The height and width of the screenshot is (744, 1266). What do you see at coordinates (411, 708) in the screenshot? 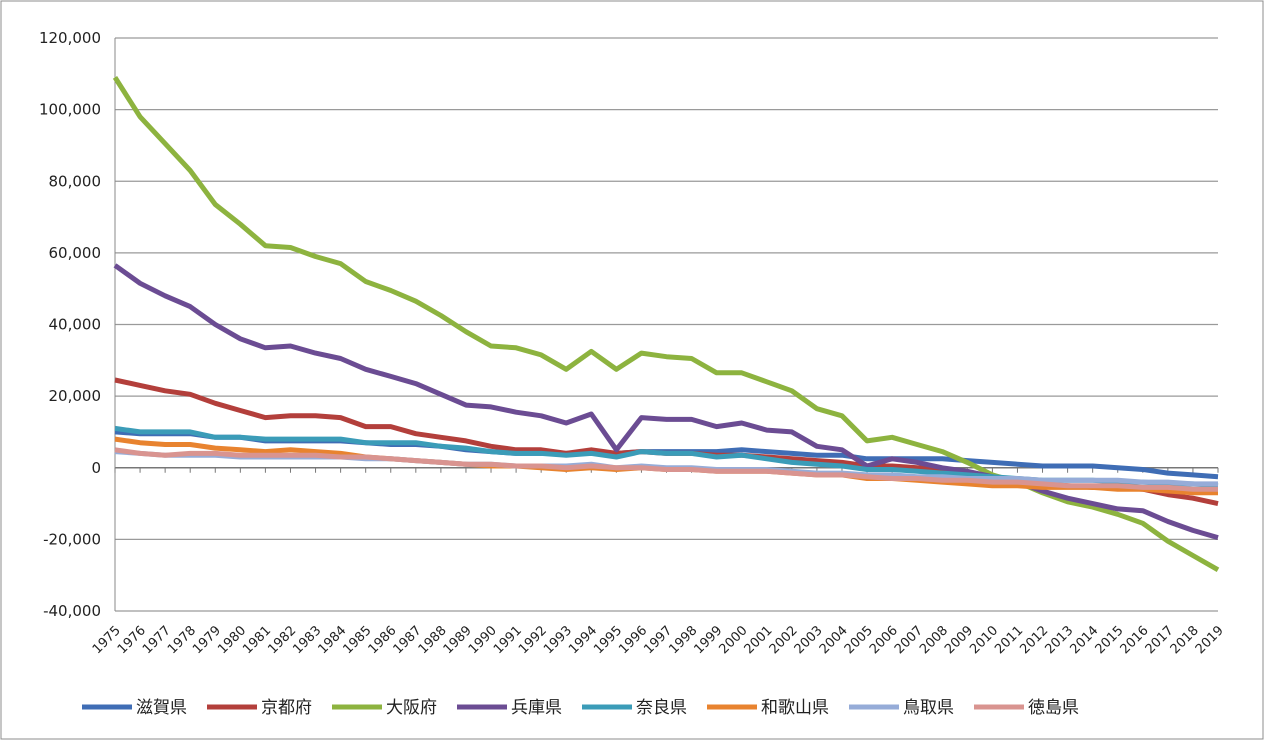
I see `legend-label: 大阪府` at bounding box center [411, 708].